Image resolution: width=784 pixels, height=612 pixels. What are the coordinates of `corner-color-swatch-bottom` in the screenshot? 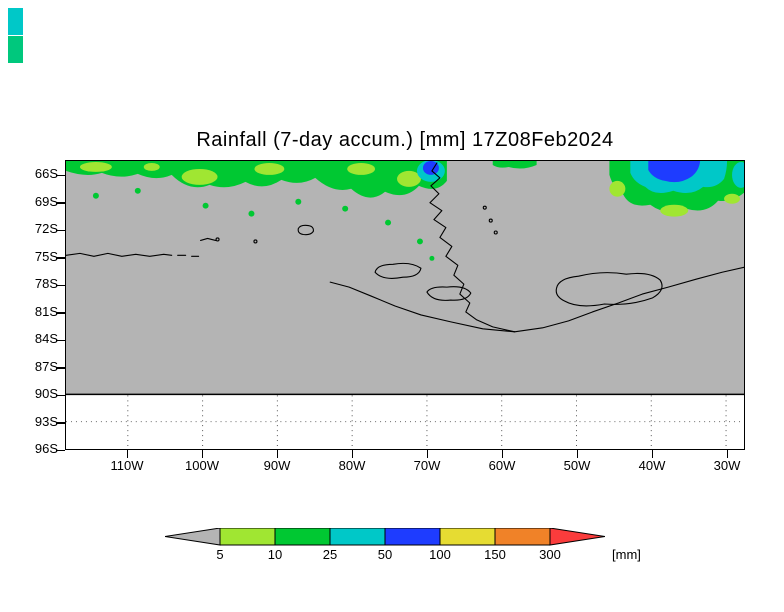 It's located at (15, 49).